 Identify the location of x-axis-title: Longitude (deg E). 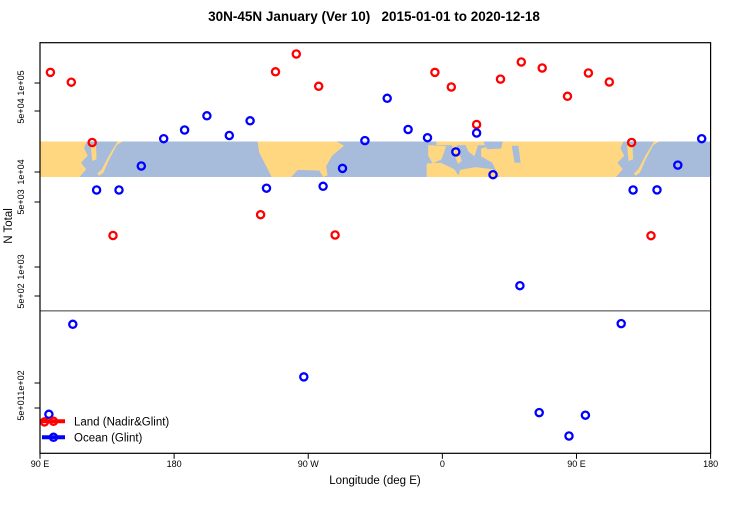
(375, 481).